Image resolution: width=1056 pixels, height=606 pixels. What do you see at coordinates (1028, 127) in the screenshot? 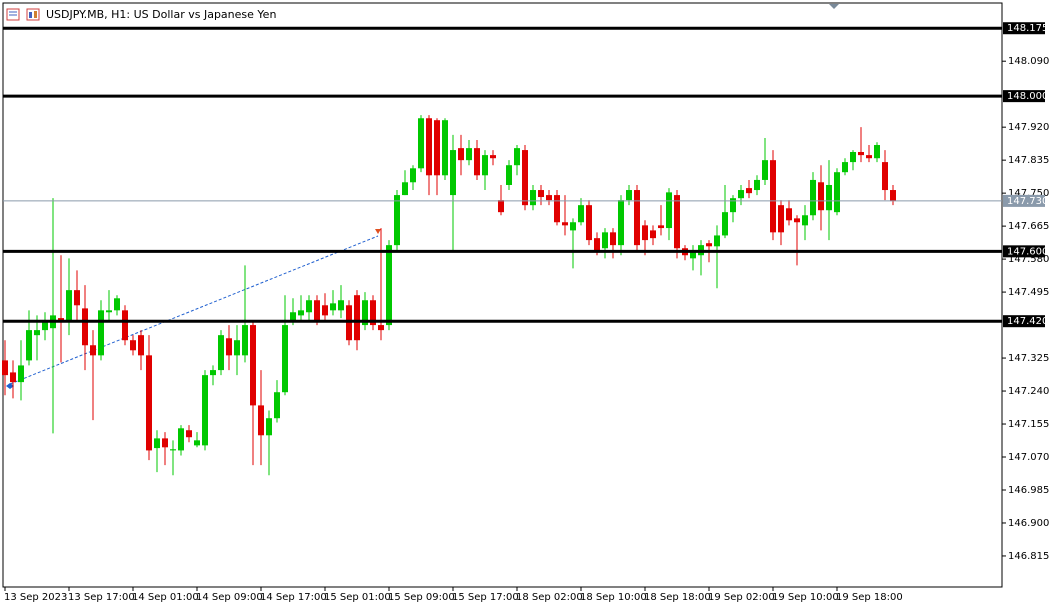
I see `y-tick-label: 147.920` at bounding box center [1028, 127].